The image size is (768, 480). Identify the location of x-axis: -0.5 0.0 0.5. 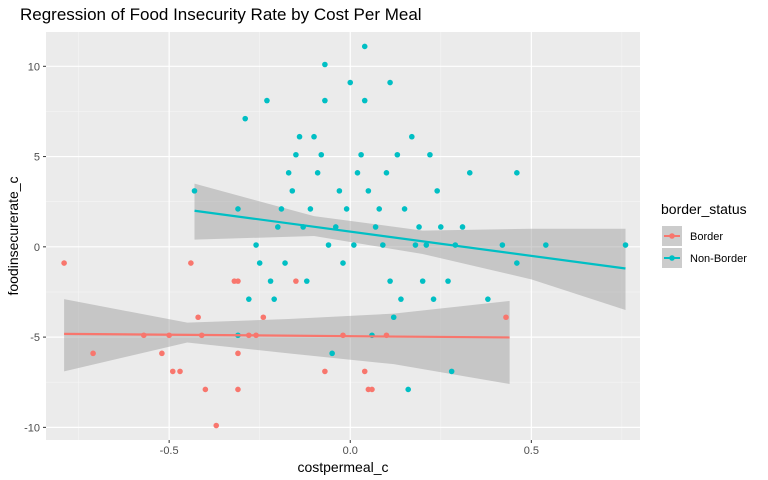
(349, 448).